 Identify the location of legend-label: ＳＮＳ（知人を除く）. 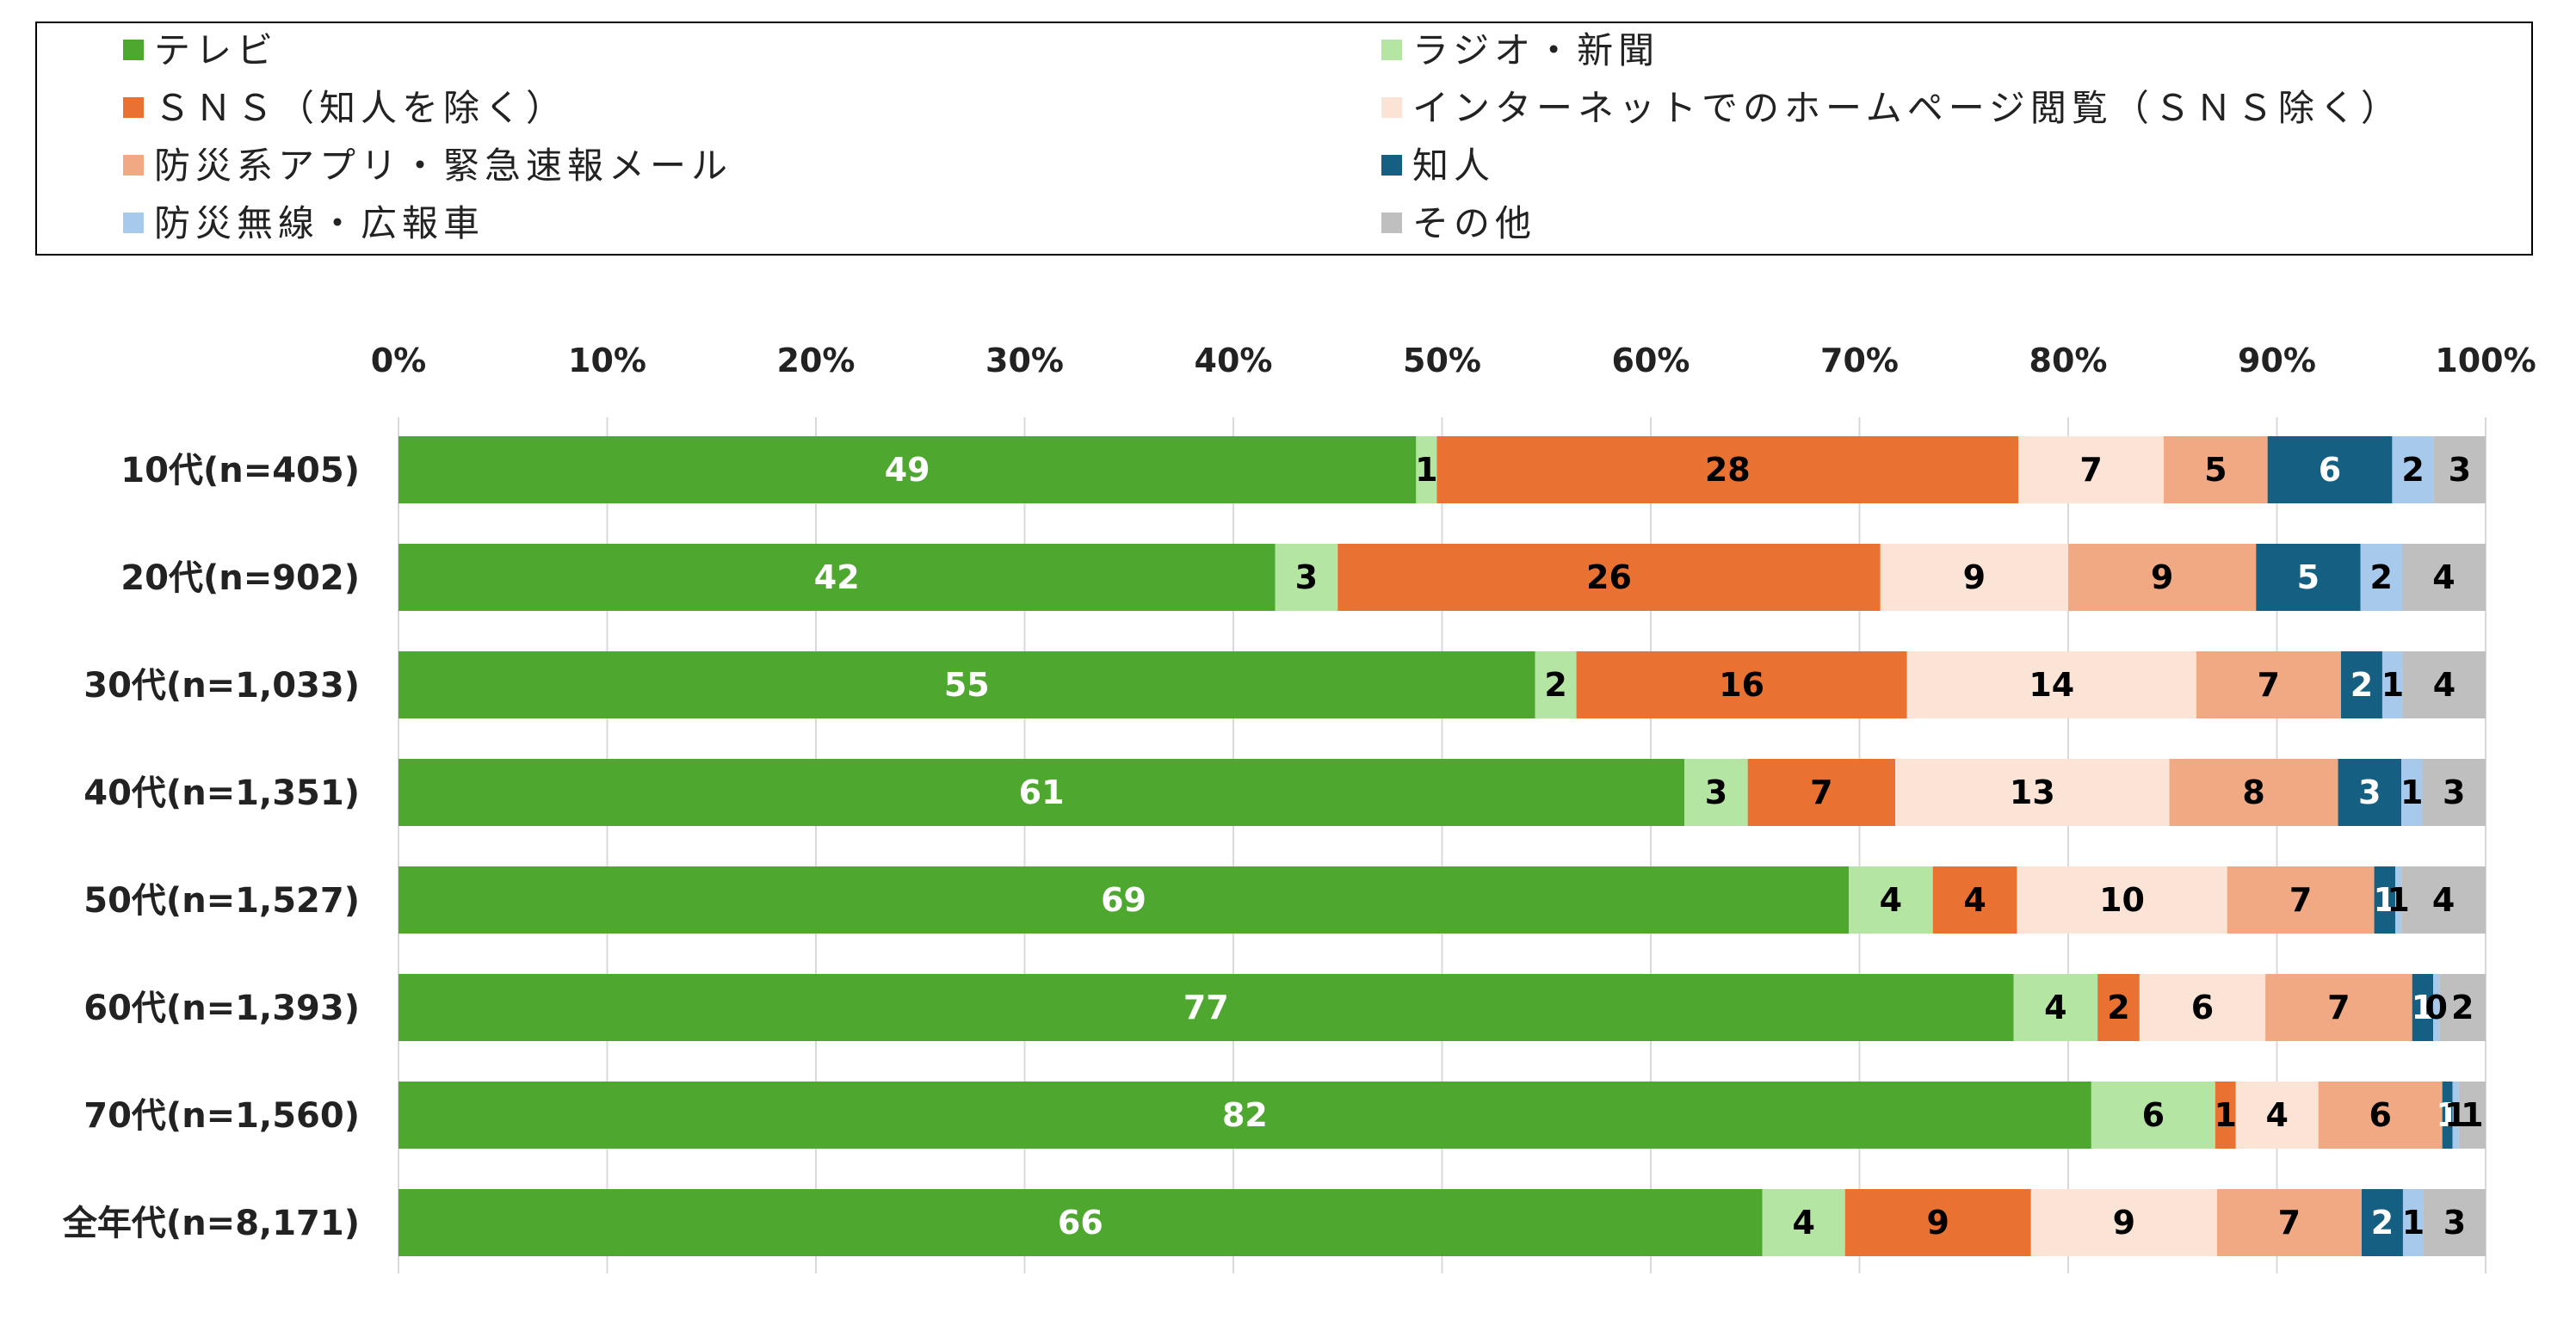
(360, 108).